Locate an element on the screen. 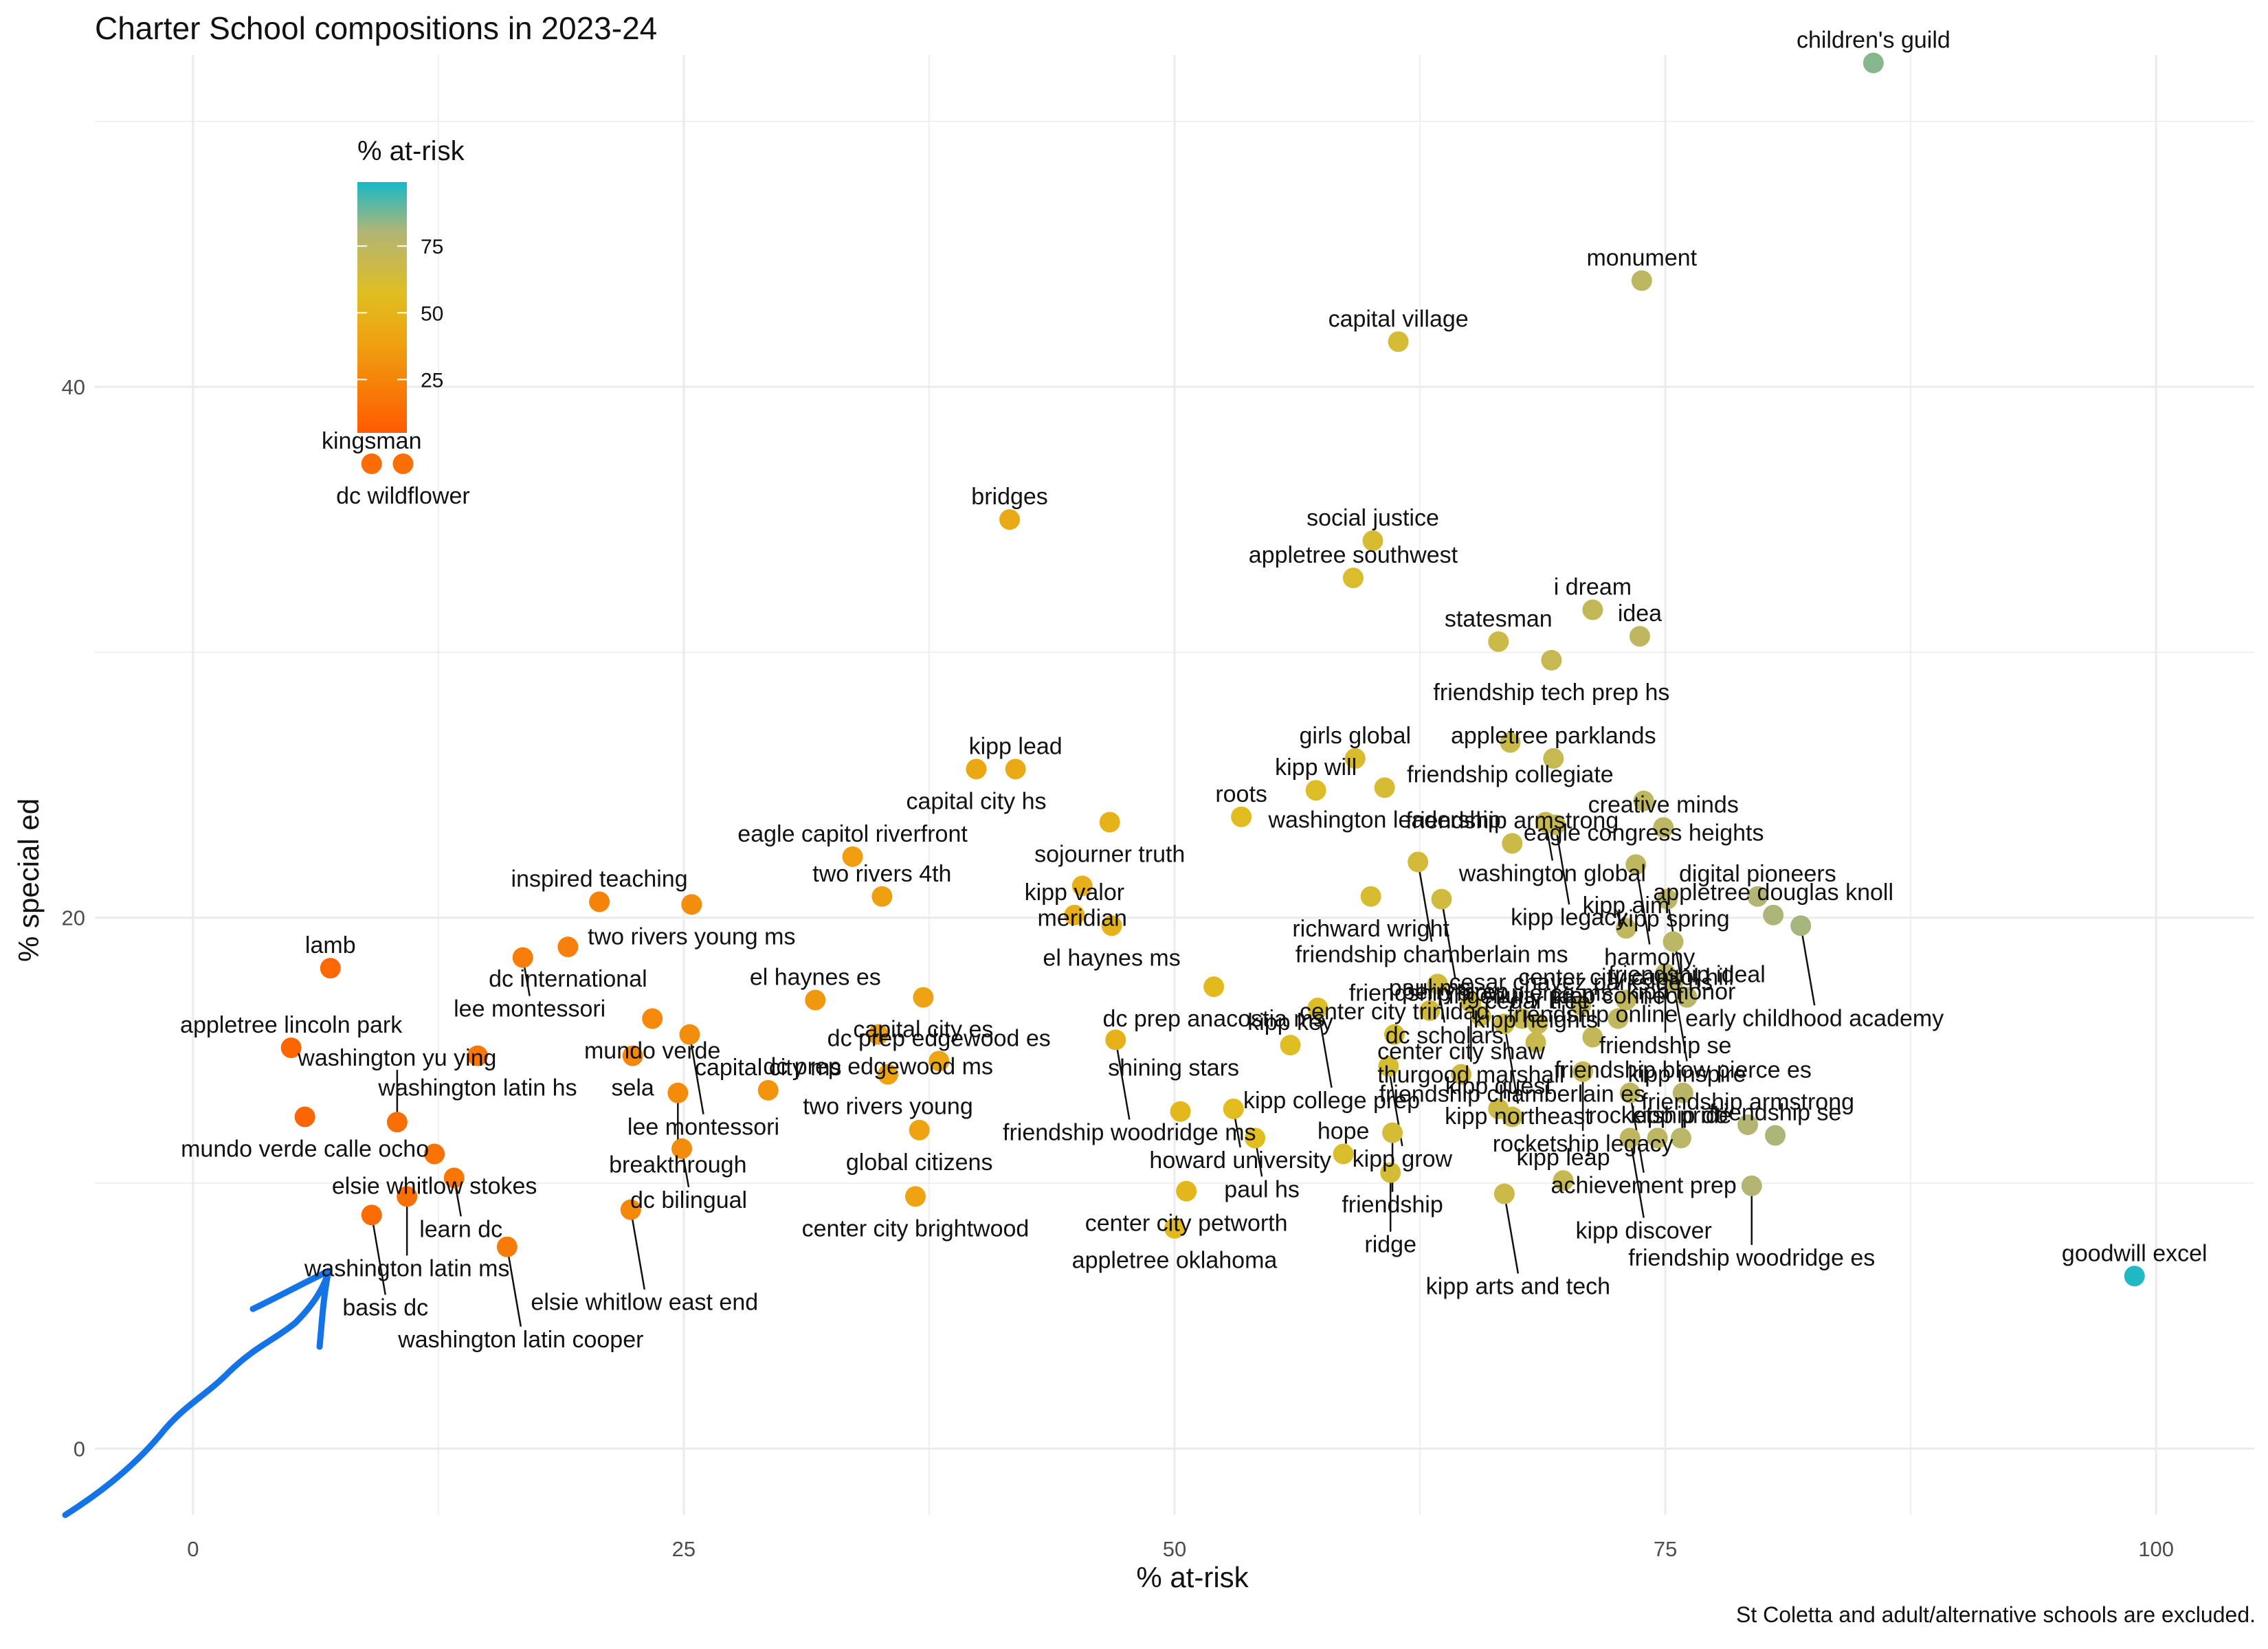 Image resolution: width=2268 pixels, height=1649 pixels. data-label: bridges is located at coordinates (1010, 497).